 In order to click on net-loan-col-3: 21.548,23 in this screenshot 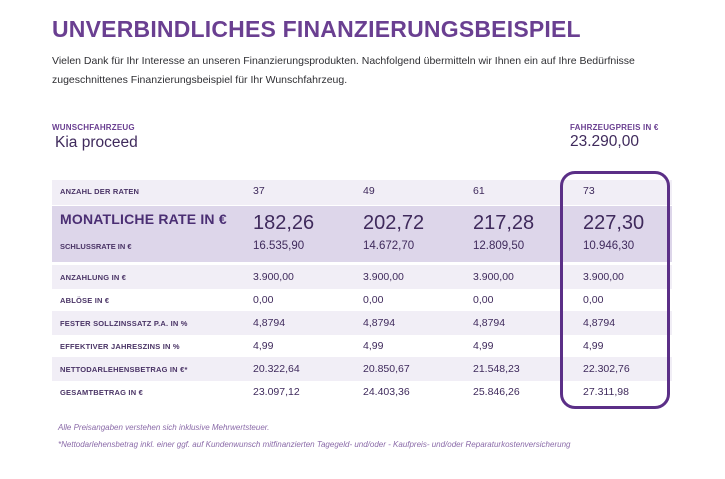, I will do `click(496, 369)`.